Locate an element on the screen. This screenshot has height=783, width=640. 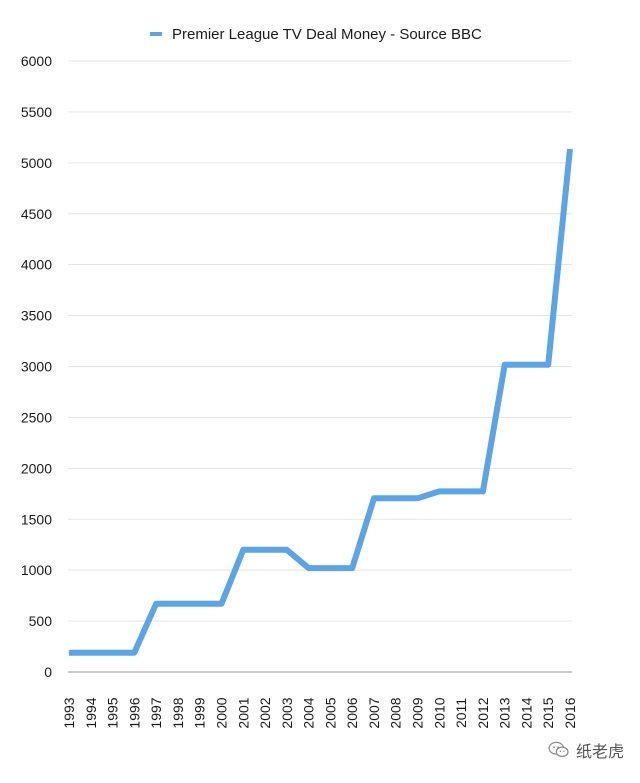
y-tick-label: 4500 is located at coordinates (36, 214).